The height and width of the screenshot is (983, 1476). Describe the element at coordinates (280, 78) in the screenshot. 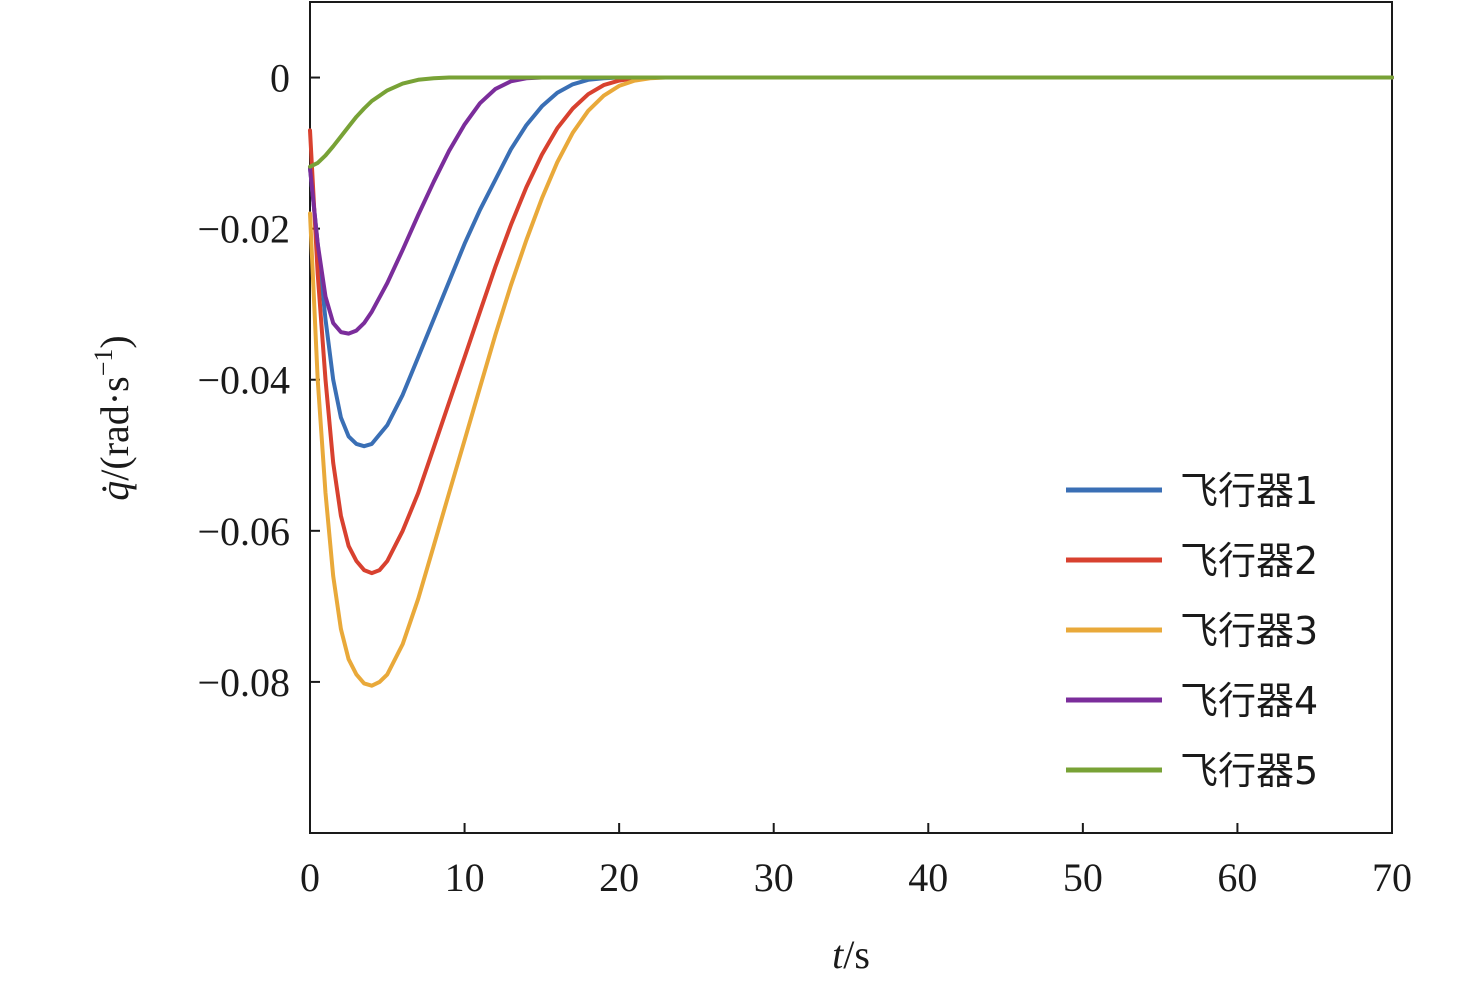

I see `y-tick-label: 0` at that location.